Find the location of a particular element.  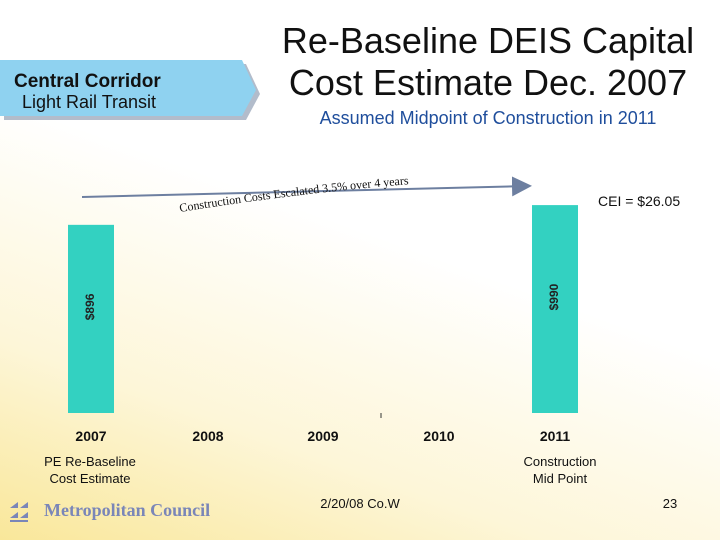

title-line-1: Re-Baseline DEIS Capital is located at coordinates (488, 40).